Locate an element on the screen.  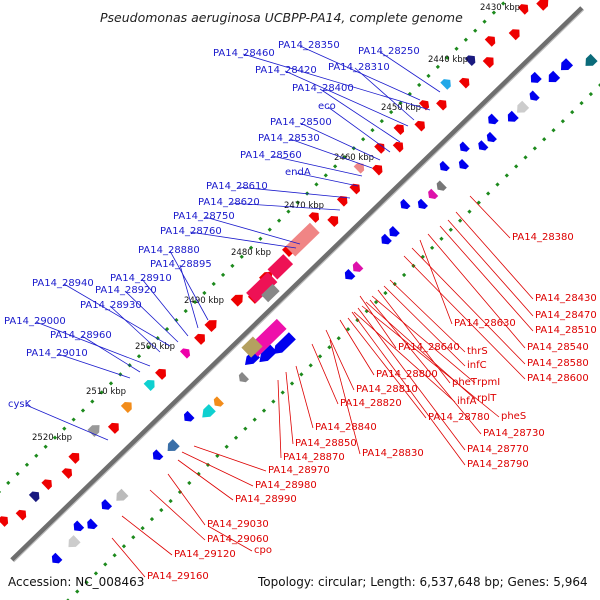
gene-label: PA14_28470 is located at coordinates (566, 315).